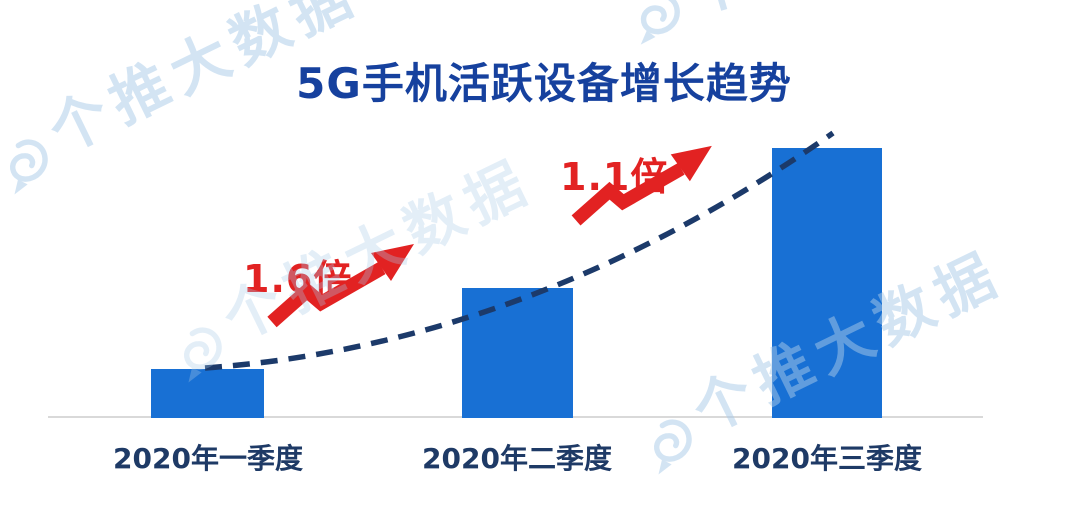  I want to click on x-axis-label-q3: 2020年三季度, so click(827, 458).